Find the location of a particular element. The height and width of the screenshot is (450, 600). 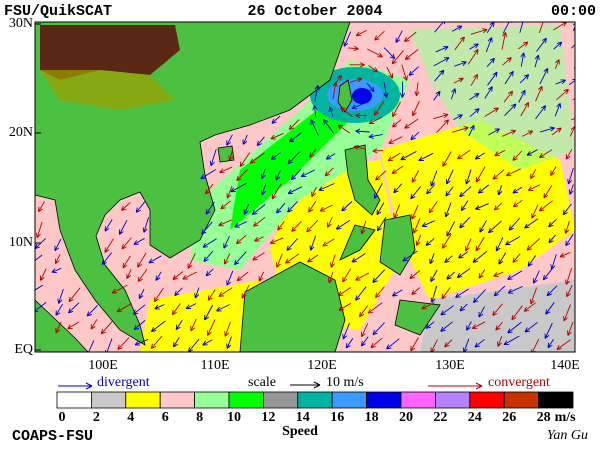

lon-label: 100E is located at coordinates (103, 365).